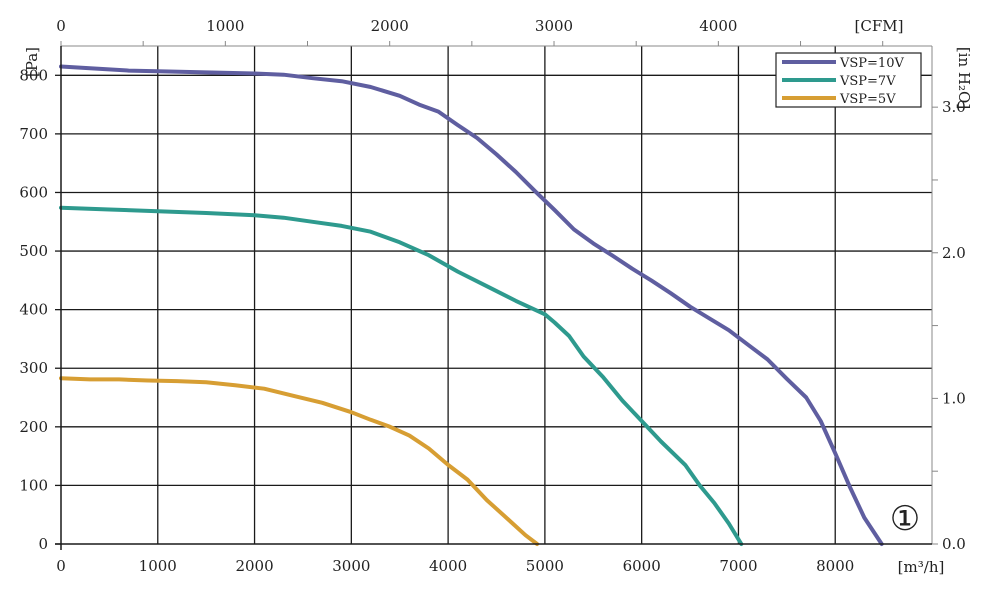 Image resolution: width=986 pixels, height=590 pixels. I want to click on right-tick-label: 1.0, so click(954, 398).